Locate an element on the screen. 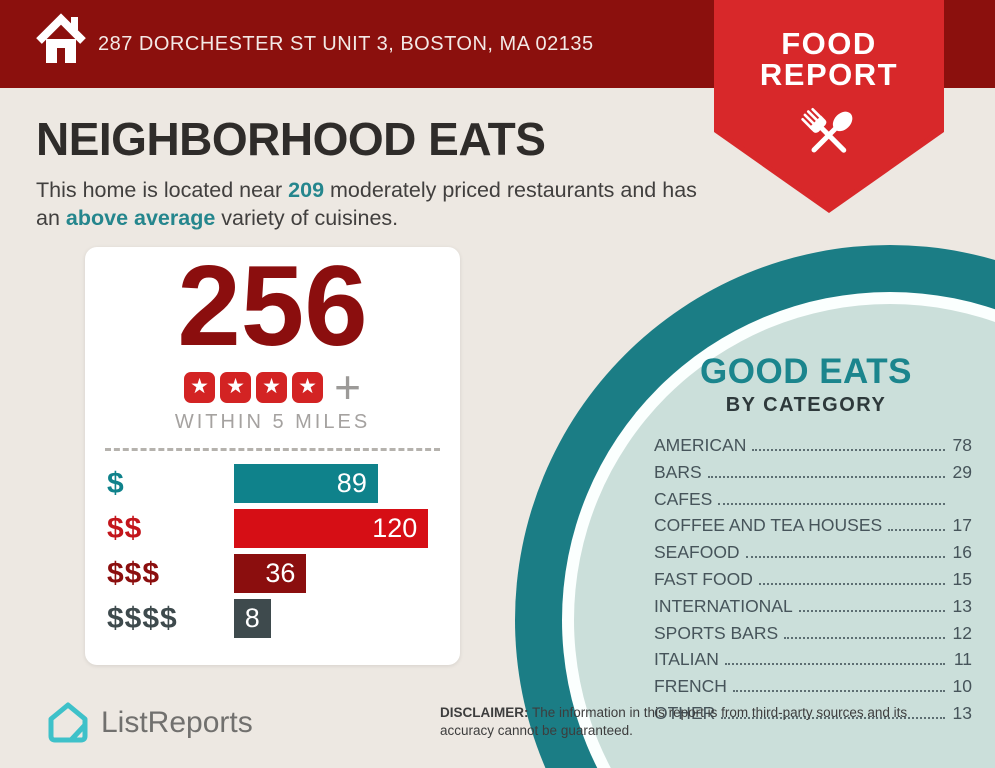 The height and width of the screenshot is (768, 995). category-label: INTERNATIONAL is located at coordinates (723, 605).